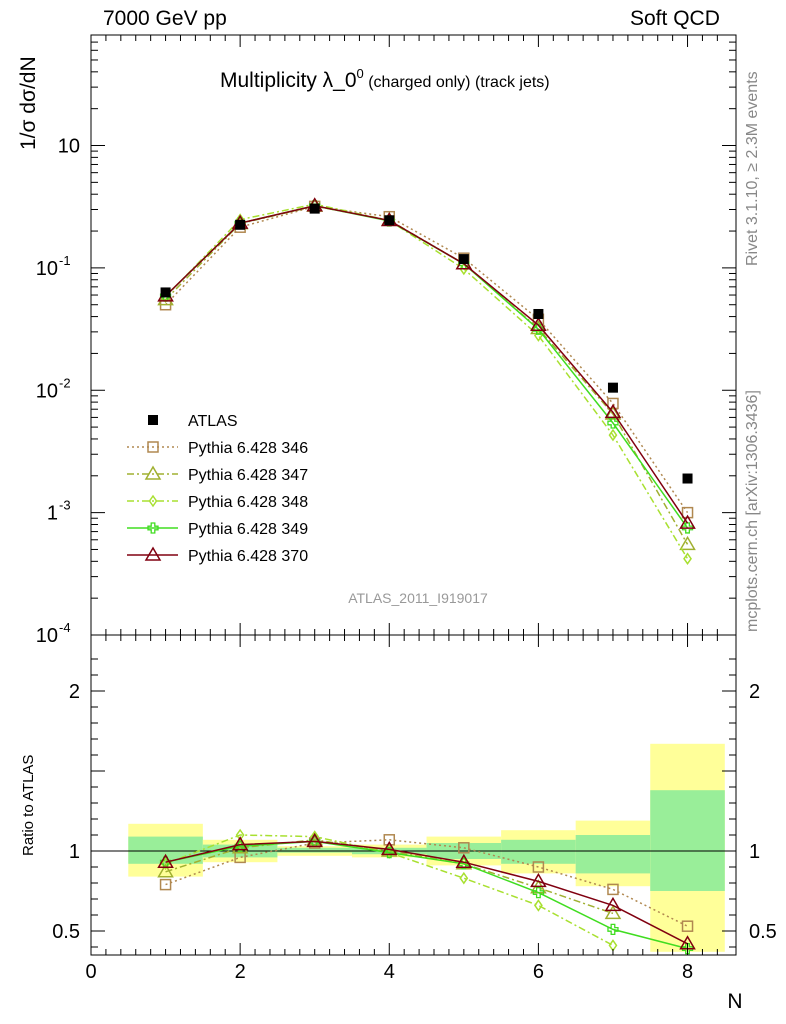 Image resolution: width=786 pixels, height=1024 pixels. I want to click on legend-label-0: Pythia 6.428 346, so click(248, 448).